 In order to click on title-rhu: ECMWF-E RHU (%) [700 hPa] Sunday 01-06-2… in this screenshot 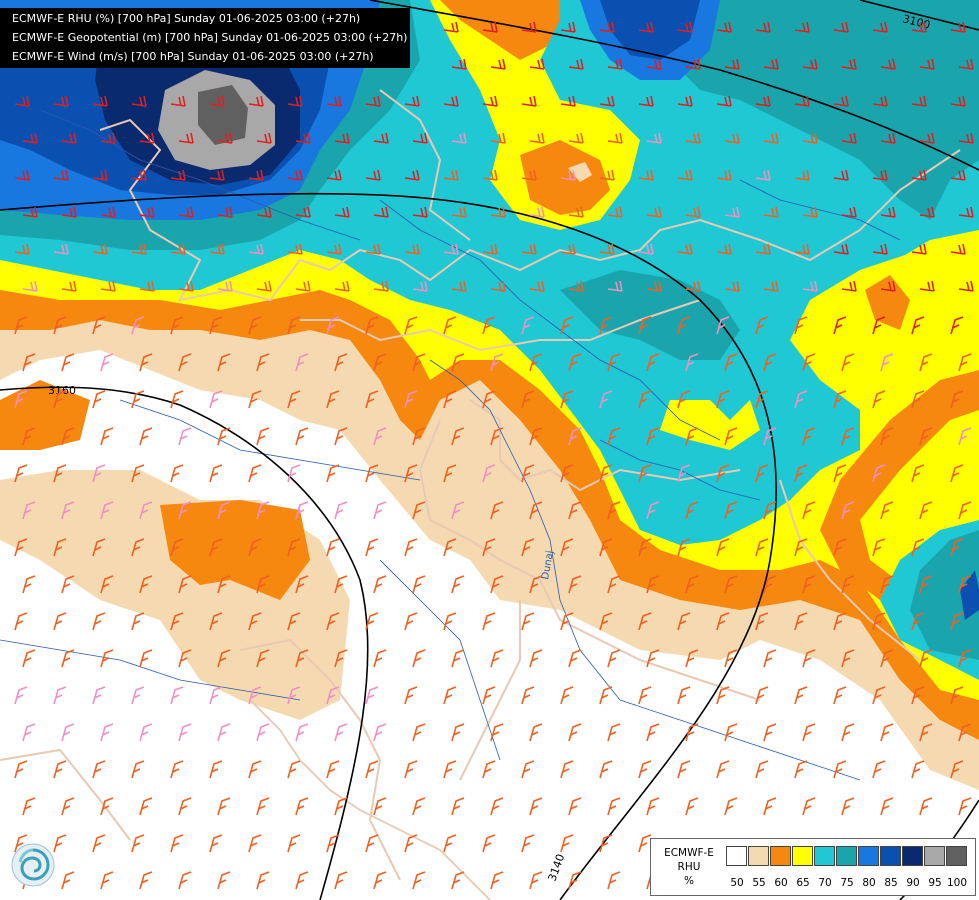, I will do `click(186, 18)`.